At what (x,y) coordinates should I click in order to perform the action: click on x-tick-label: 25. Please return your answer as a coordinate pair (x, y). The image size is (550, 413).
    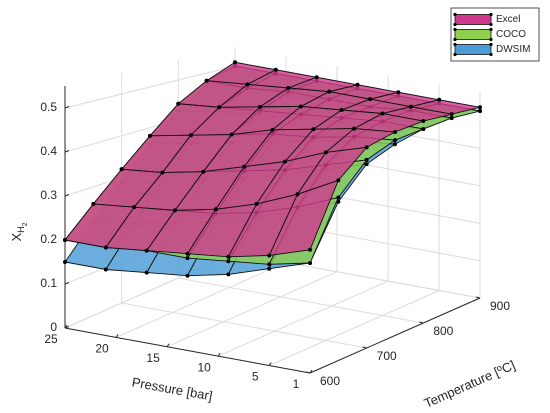
    Looking at the image, I should click on (51, 339).